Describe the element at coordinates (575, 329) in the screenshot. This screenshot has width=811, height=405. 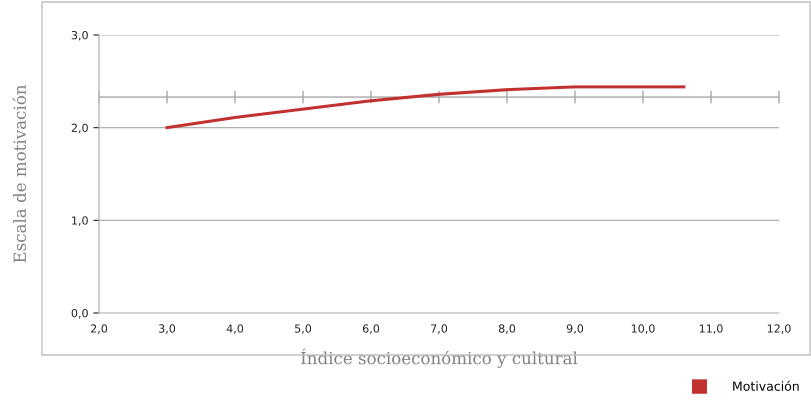
I see `x-tick-label: 9,0` at that location.